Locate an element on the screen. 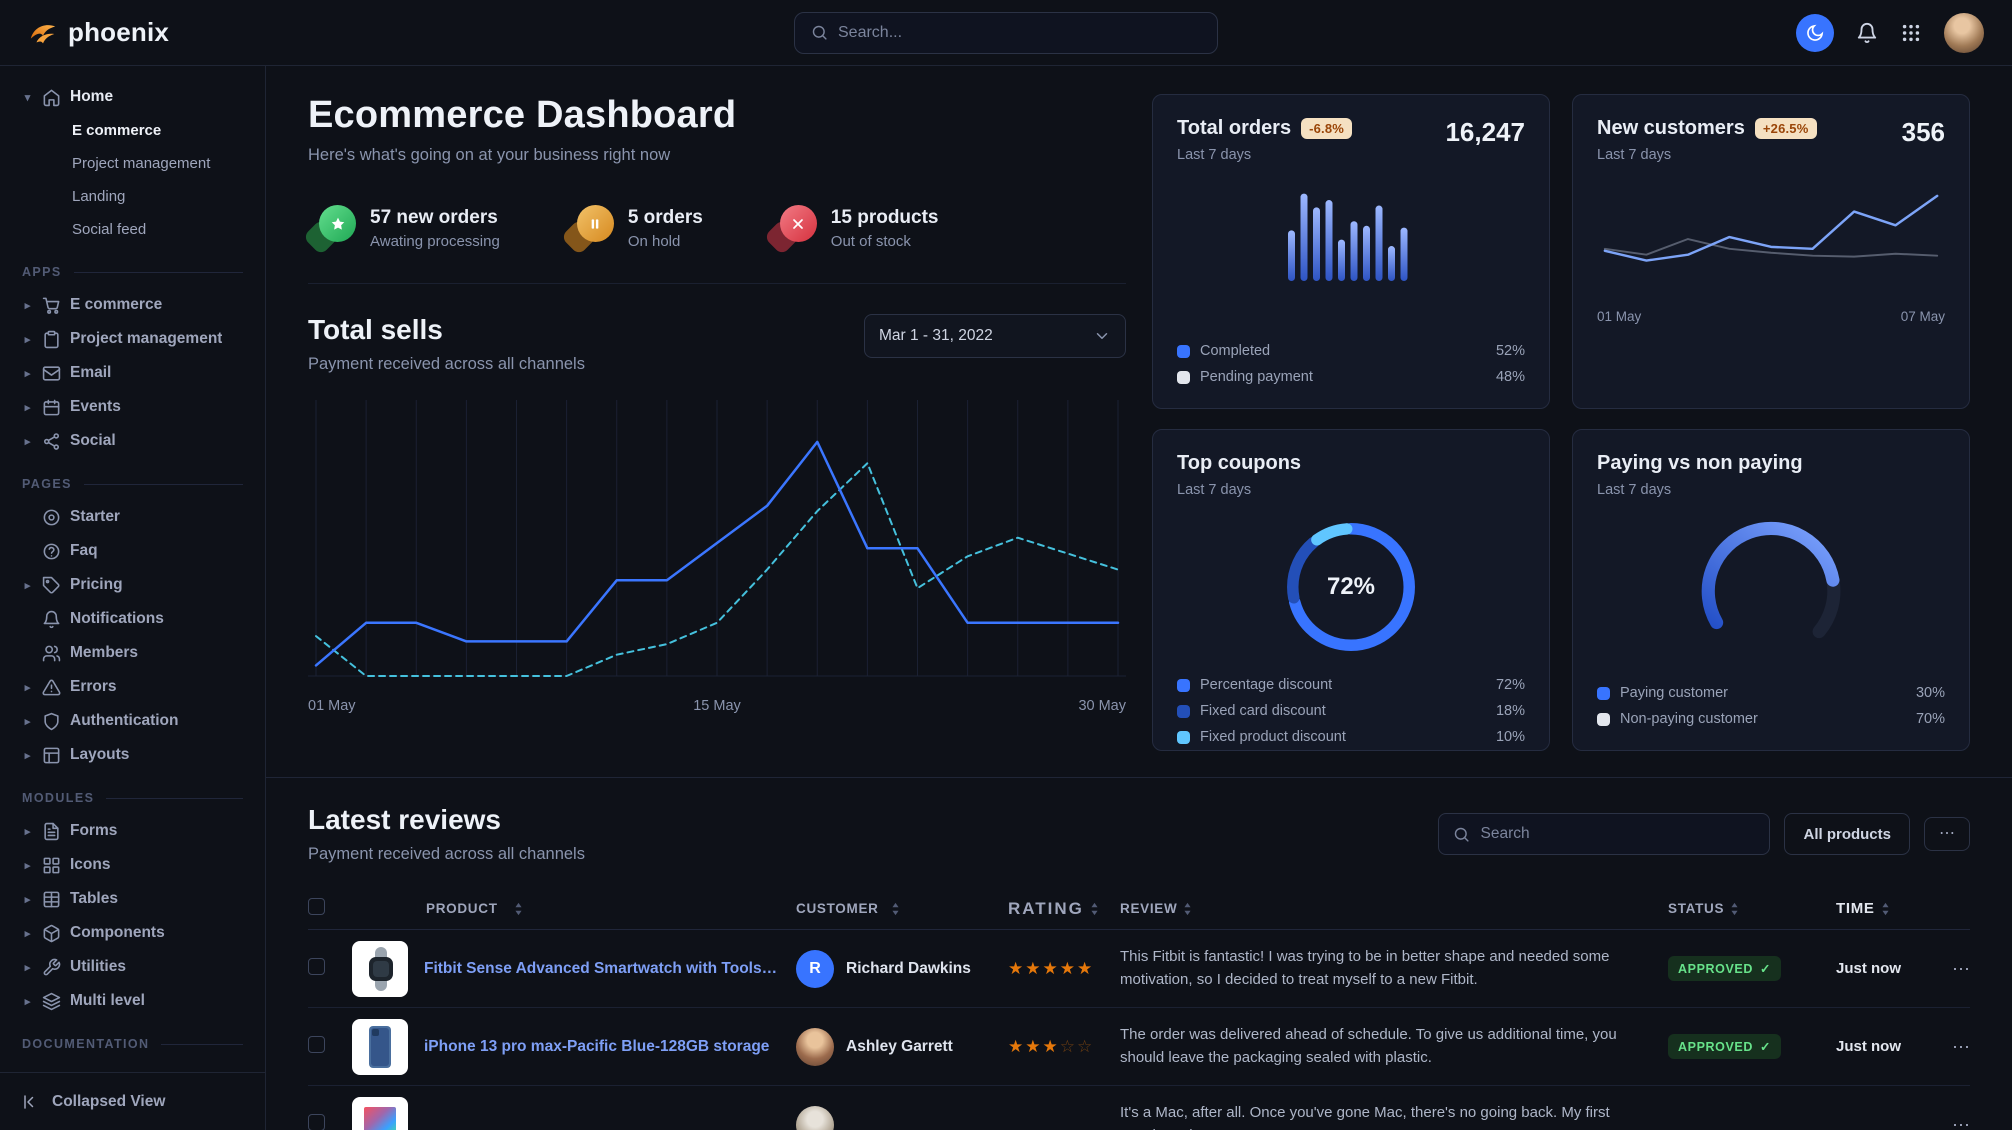 This screenshot has height=1130, width=2012. reviews-search is located at coordinates (1604, 834).